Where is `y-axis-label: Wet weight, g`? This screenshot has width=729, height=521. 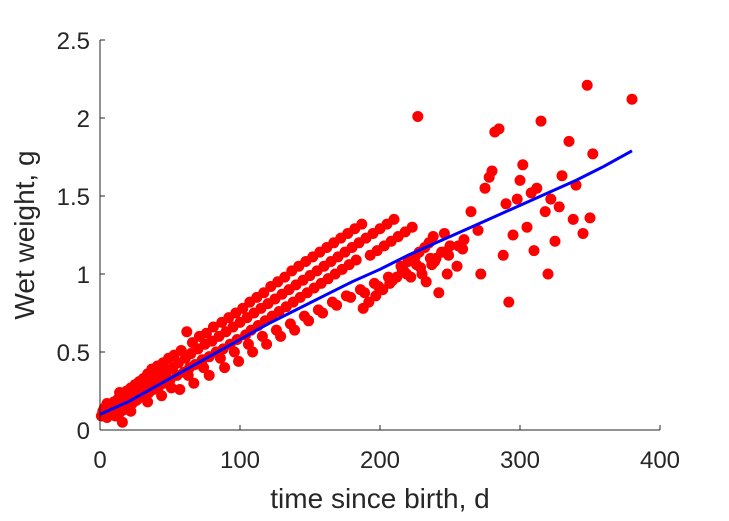 y-axis-label: Wet weight, g is located at coordinates (24, 234).